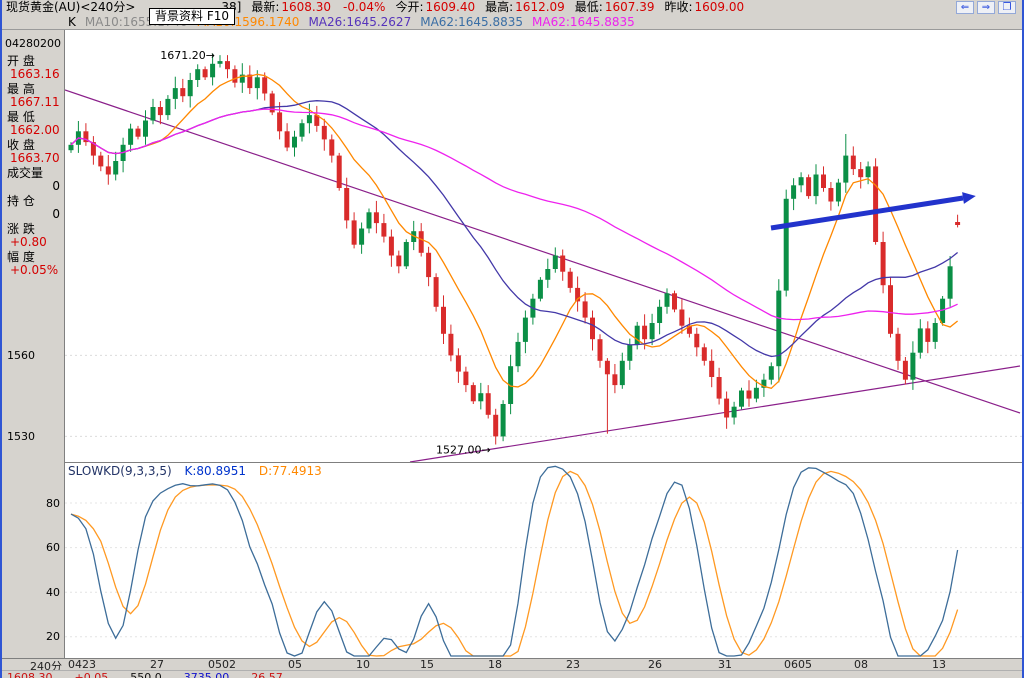 Image resolution: width=1024 pixels, height=678 pixels. I want to click on window-buttons: ⇐ ⇒ ❐, so click(986, 7).